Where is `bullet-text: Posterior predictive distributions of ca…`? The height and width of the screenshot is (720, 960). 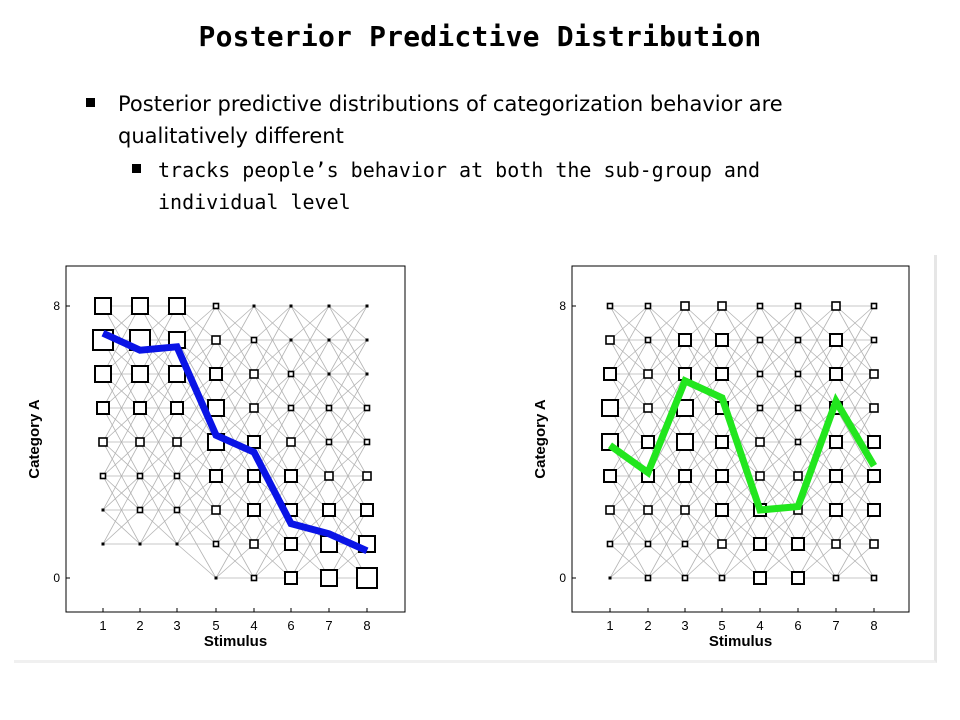 bullet-text: Posterior predictive distributions of ca… is located at coordinates (450, 120).